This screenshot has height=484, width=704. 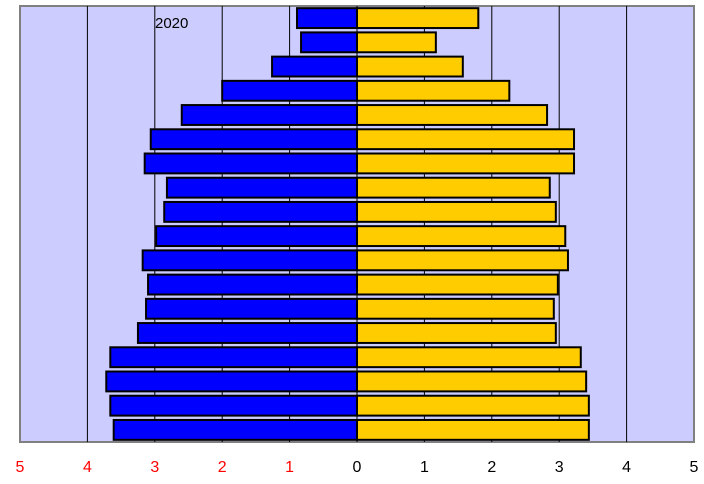 What do you see at coordinates (171, 23) in the screenshot?
I see `annotation: 2020` at bounding box center [171, 23].